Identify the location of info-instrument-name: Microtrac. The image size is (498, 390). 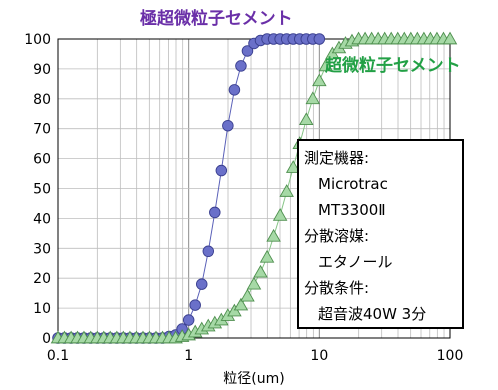
(353, 184).